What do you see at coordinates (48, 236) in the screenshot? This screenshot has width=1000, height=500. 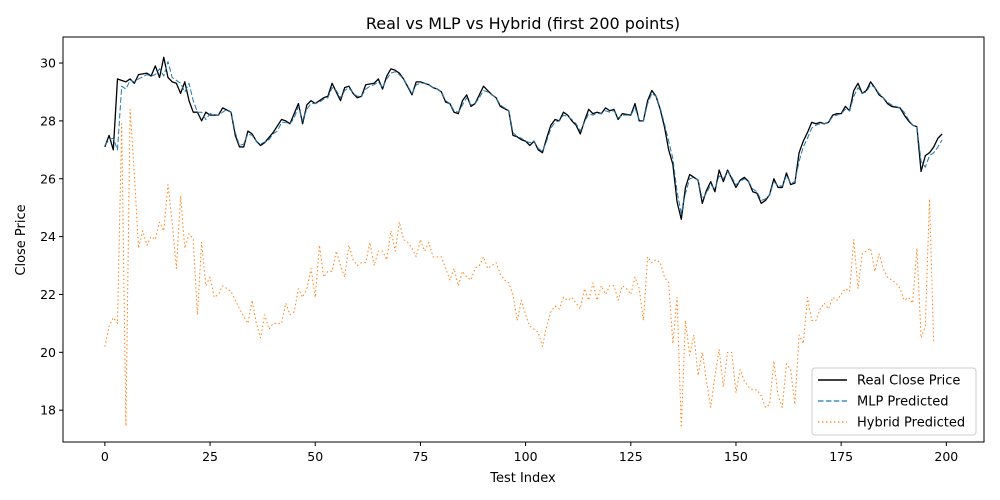 I see `y-tick-label: 24` at bounding box center [48, 236].